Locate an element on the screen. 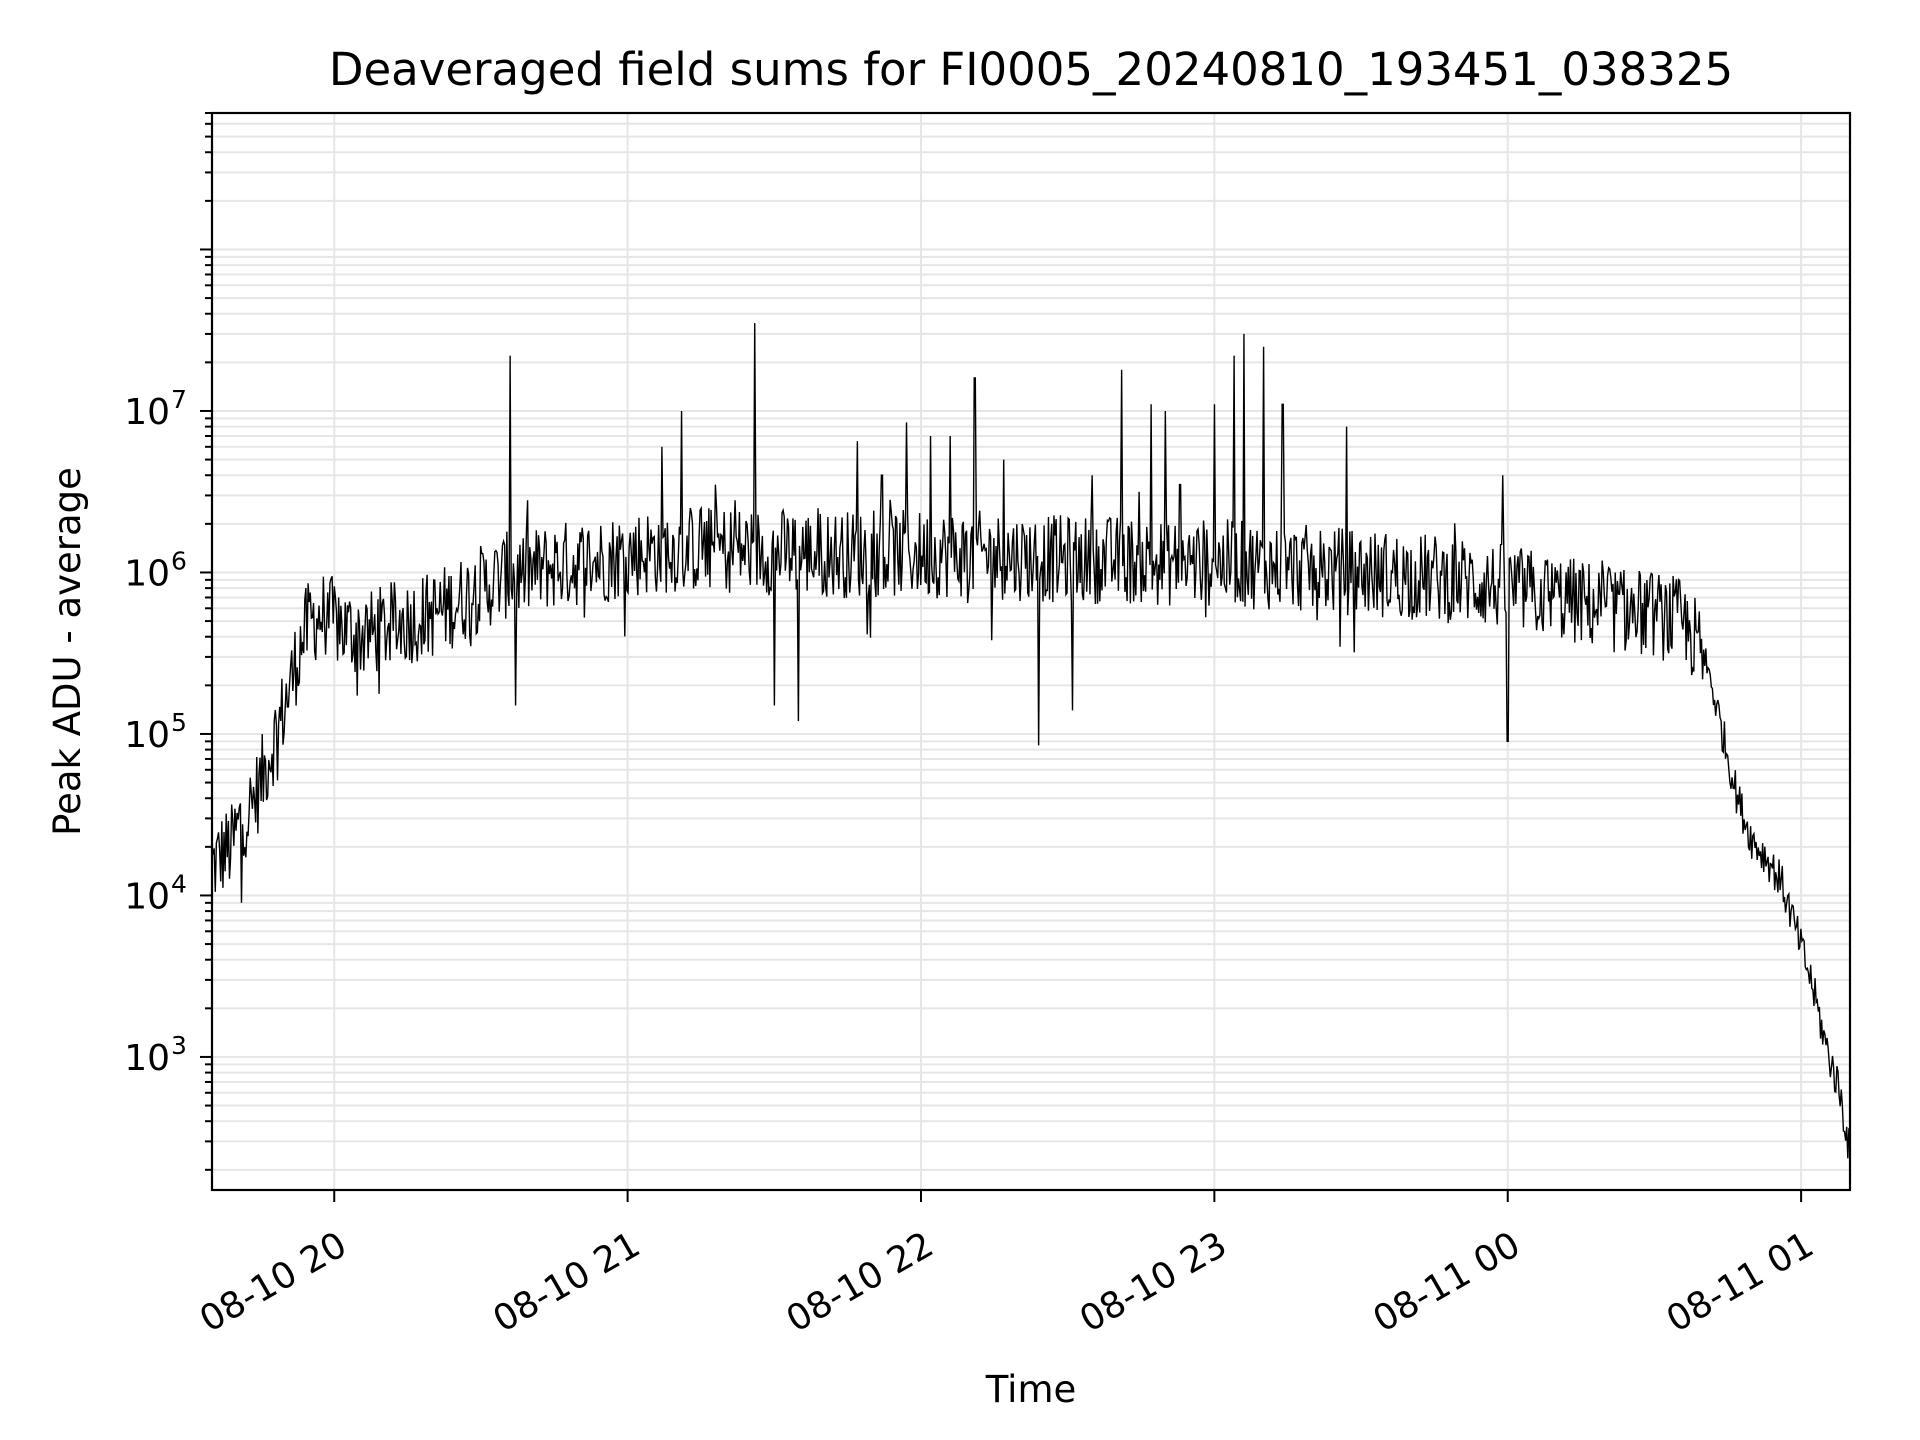 The height and width of the screenshot is (1440, 1920). y-tick-label: 10 4 is located at coordinates (155, 893).